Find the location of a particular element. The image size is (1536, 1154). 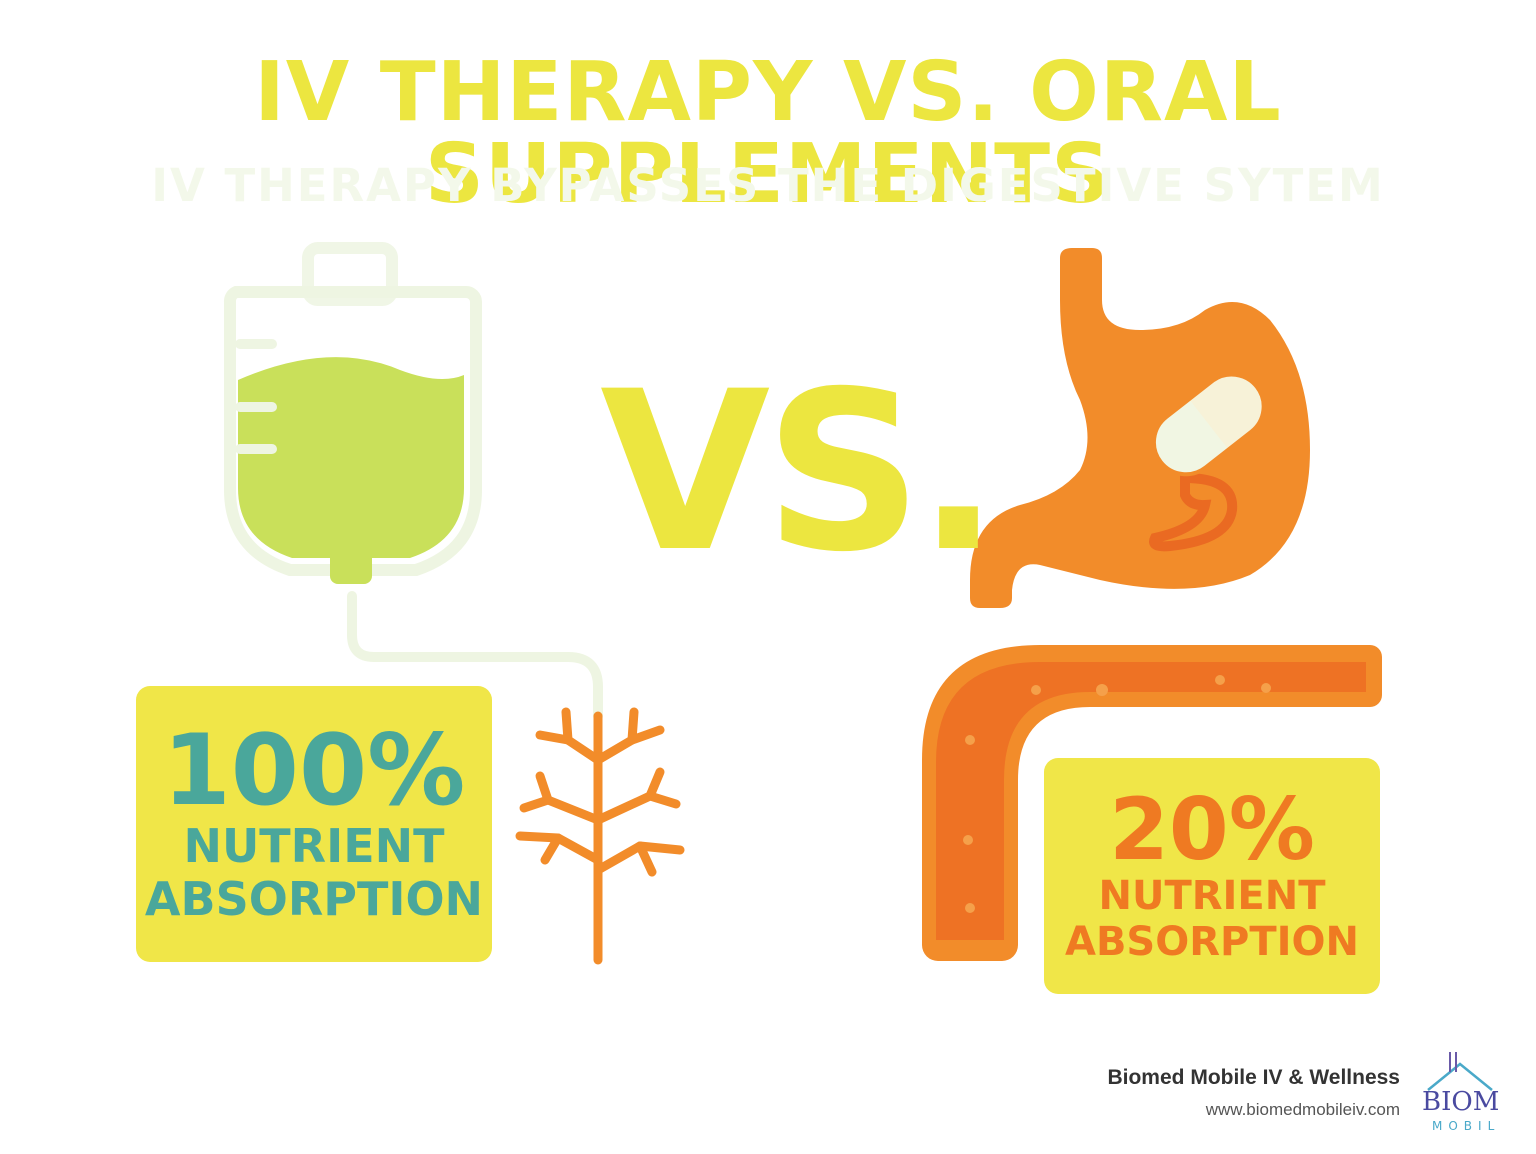

iv-absorption-label-line1: NUTRIENT is located at coordinates (314, 846).